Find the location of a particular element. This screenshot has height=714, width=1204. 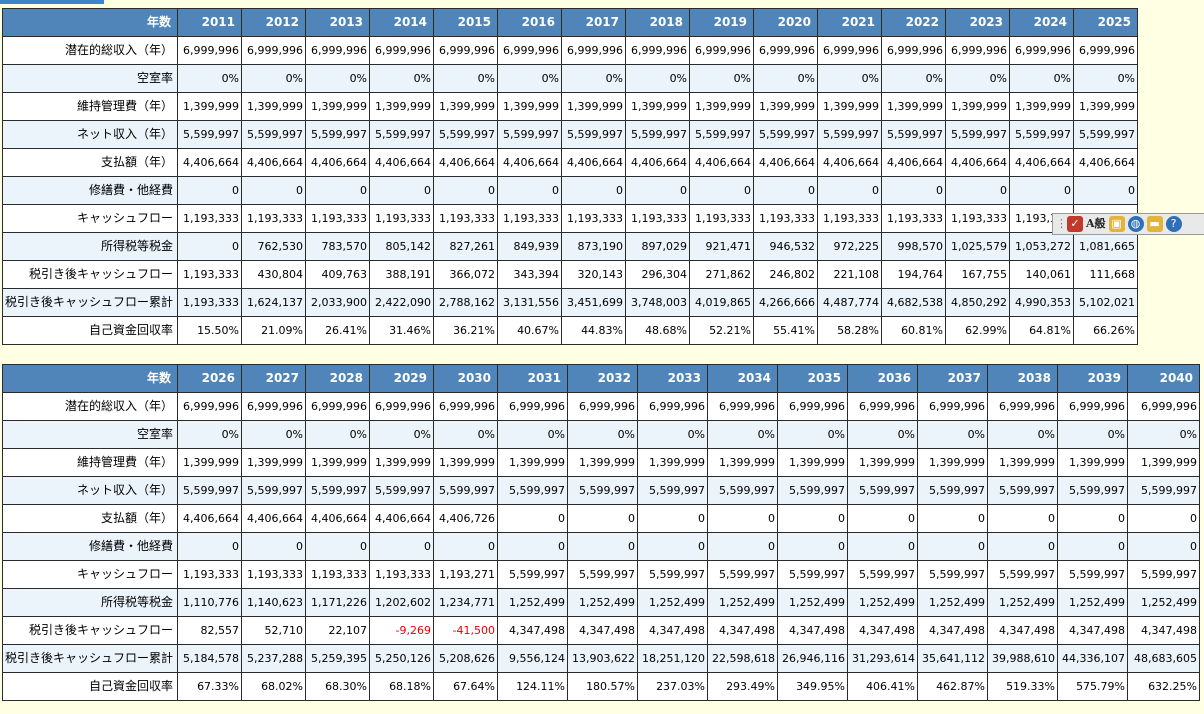

table-cell: 52,710 is located at coordinates (274, 630).